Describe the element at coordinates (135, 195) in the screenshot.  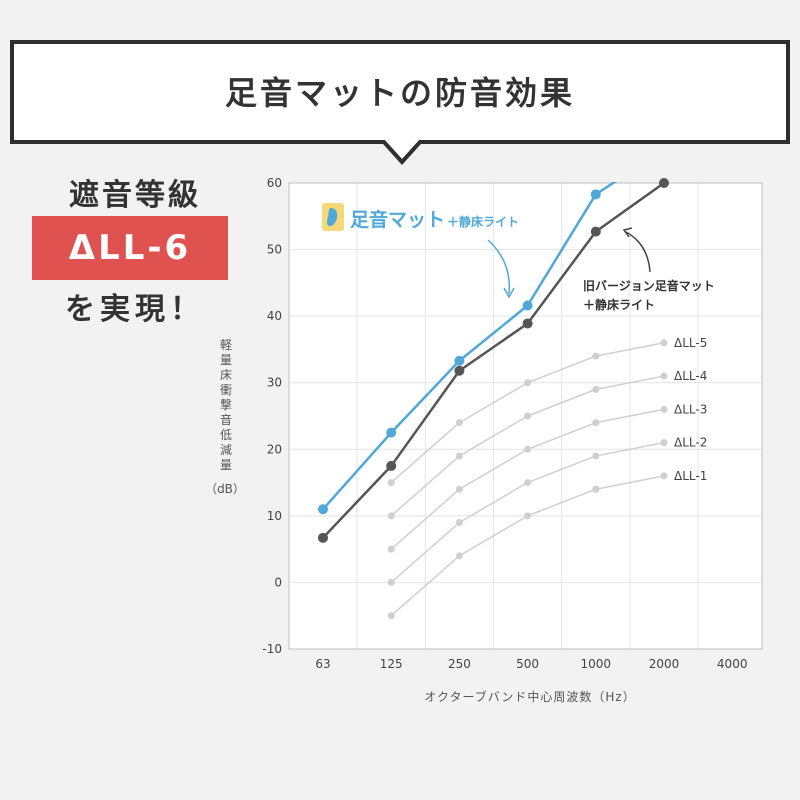
I see `grade-heading: 遮音等級` at that location.